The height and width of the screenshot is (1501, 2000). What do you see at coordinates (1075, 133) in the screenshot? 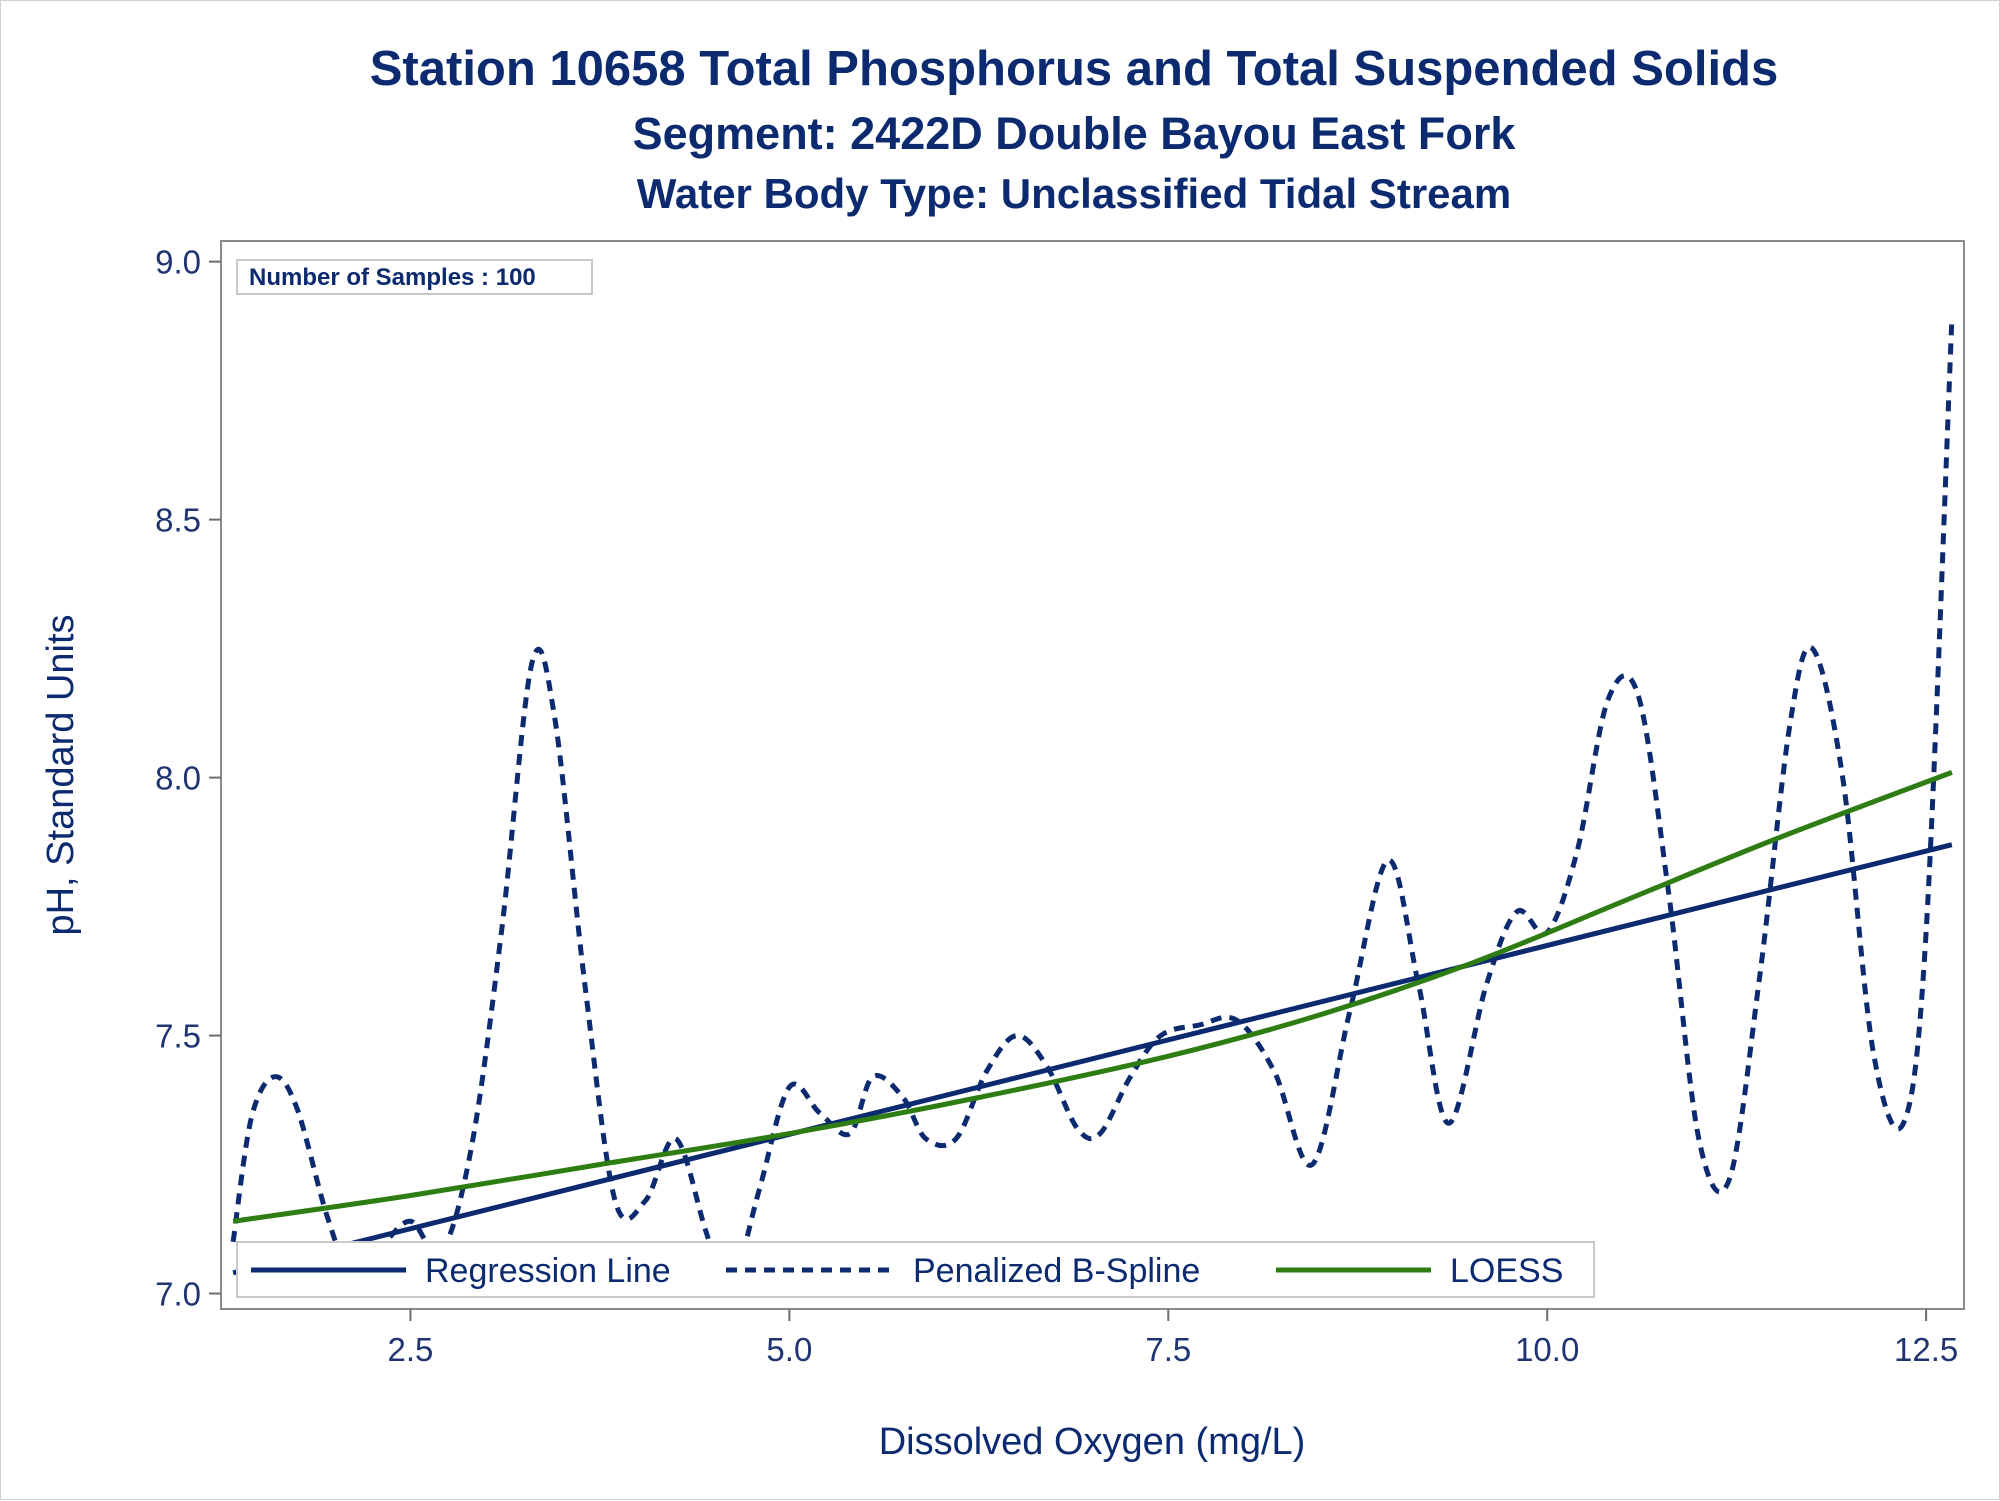
I see `chart-subtitle: Segment: 2422D Double Bayou East Fork` at bounding box center [1075, 133].